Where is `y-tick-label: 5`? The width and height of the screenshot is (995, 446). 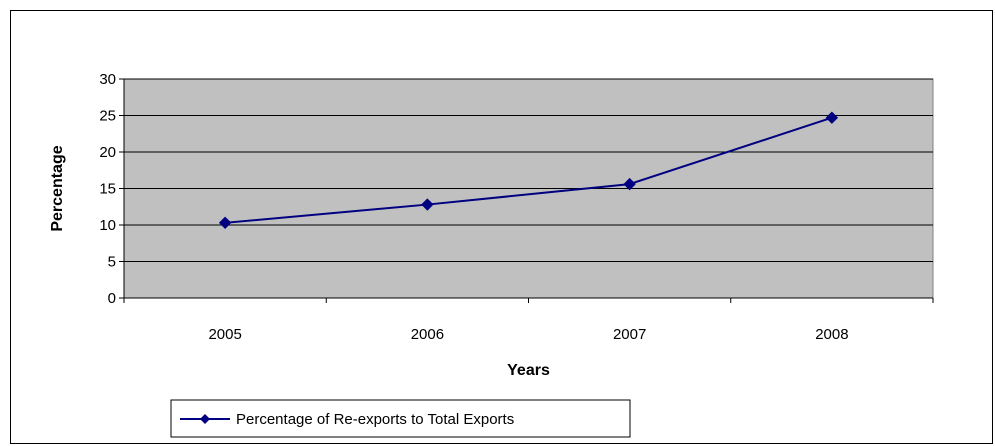 y-tick-label: 5 is located at coordinates (112, 262).